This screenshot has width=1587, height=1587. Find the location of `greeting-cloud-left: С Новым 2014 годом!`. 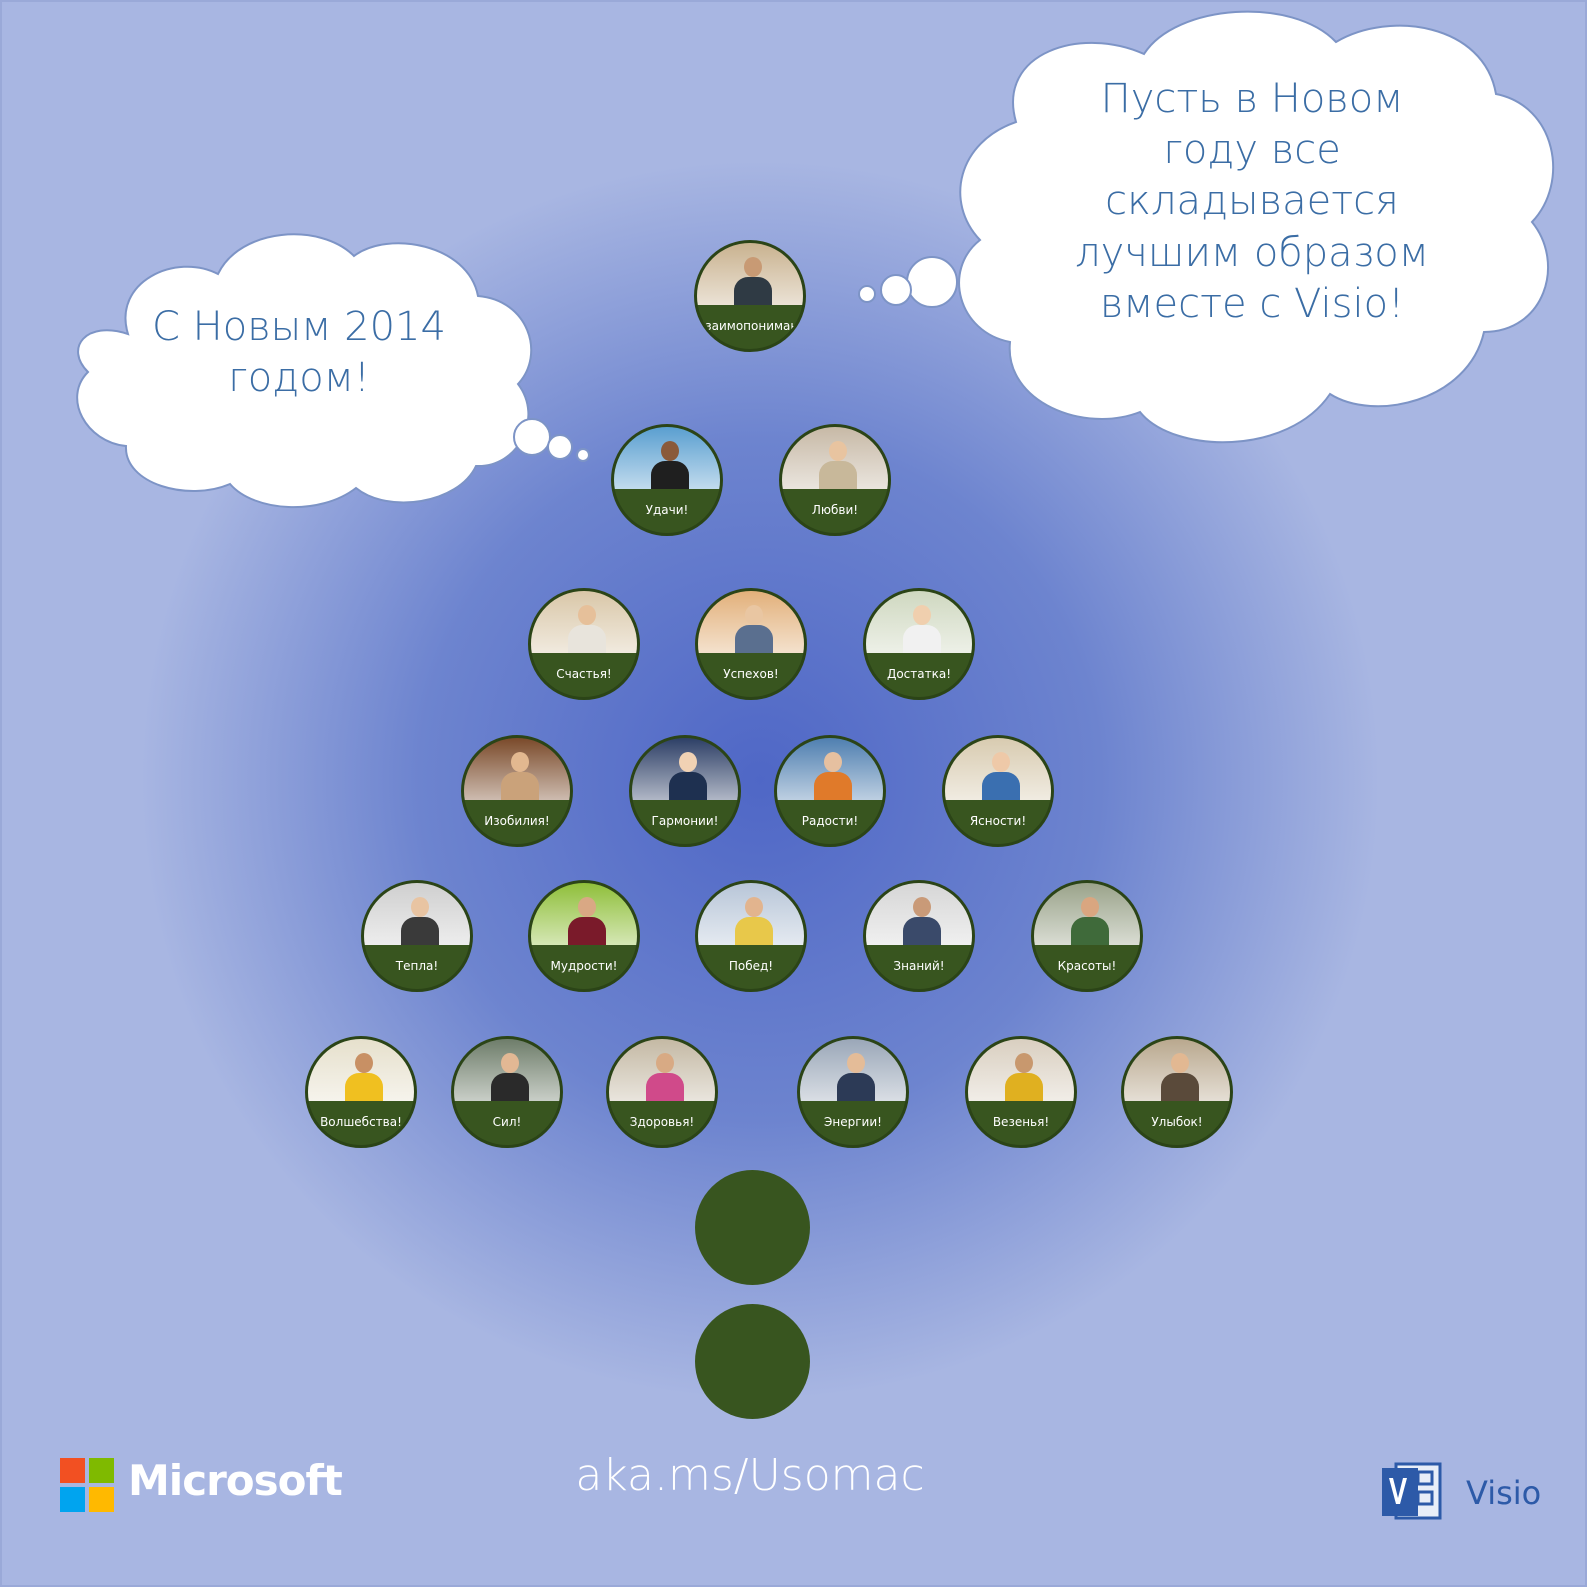

greeting-cloud-left: С Новым 2014 годом! is located at coordinates (299, 367).